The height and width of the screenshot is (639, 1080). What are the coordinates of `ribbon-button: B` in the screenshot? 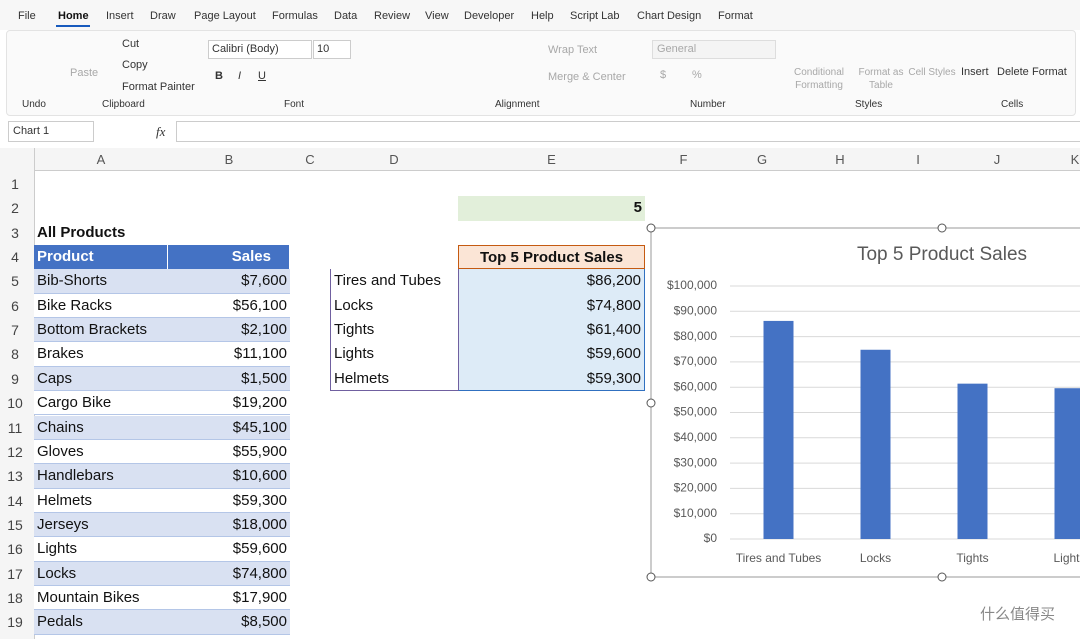 It's located at (219, 76).